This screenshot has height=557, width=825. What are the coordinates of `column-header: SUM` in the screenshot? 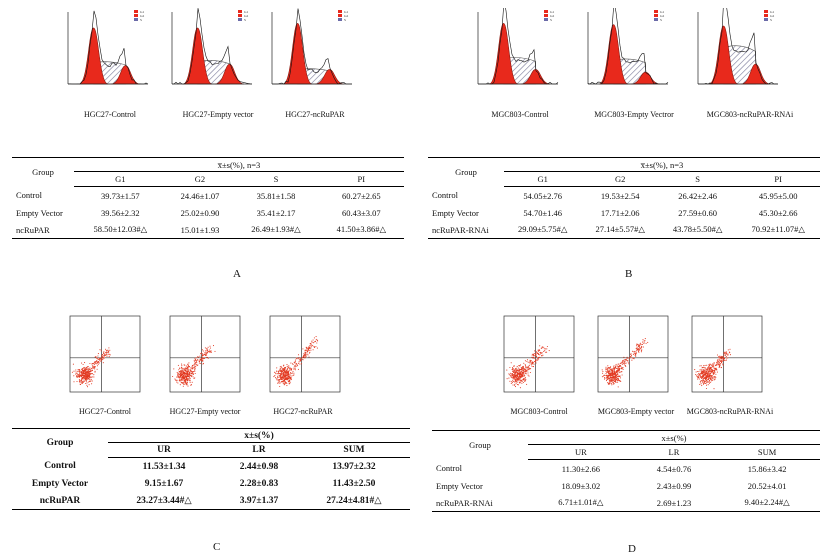 It's located at (767, 452).